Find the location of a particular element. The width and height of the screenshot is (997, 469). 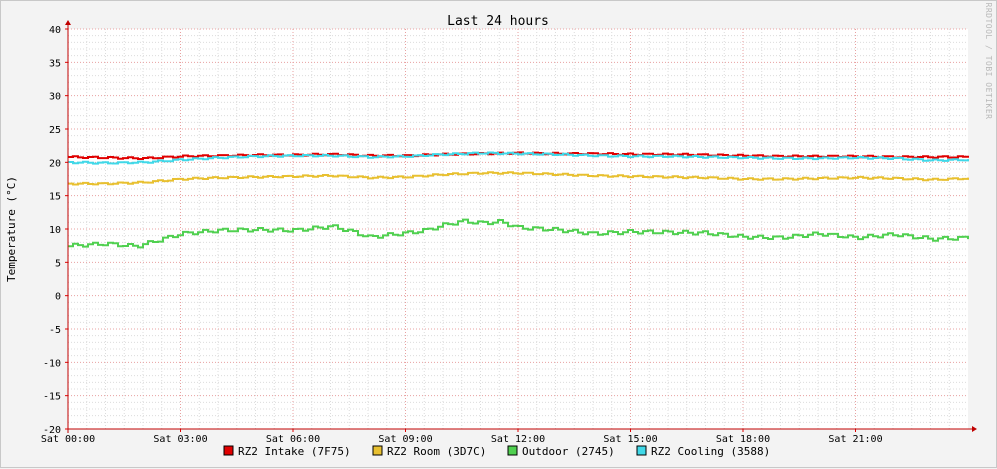

x-tick-label: Sat 21:00 is located at coordinates (855, 439).